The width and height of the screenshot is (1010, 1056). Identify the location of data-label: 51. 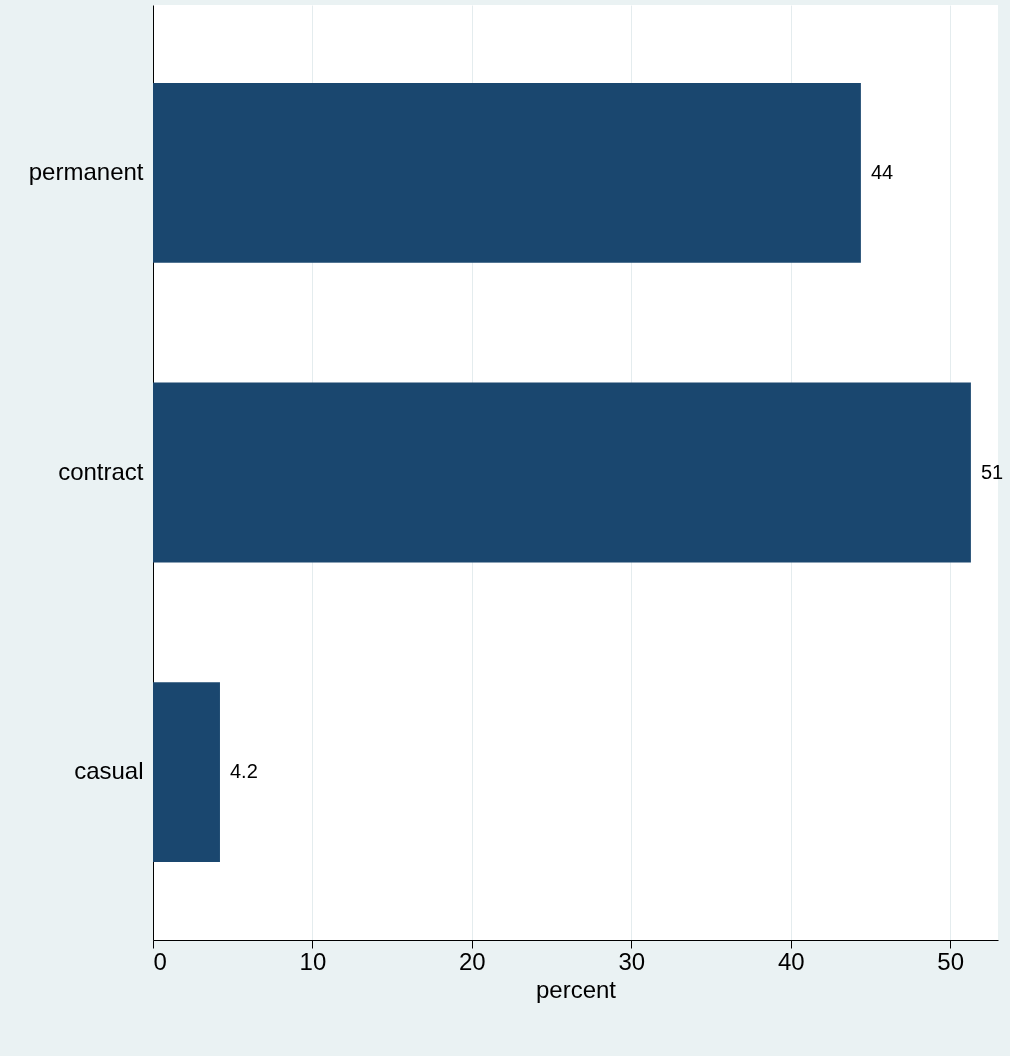
(992, 471).